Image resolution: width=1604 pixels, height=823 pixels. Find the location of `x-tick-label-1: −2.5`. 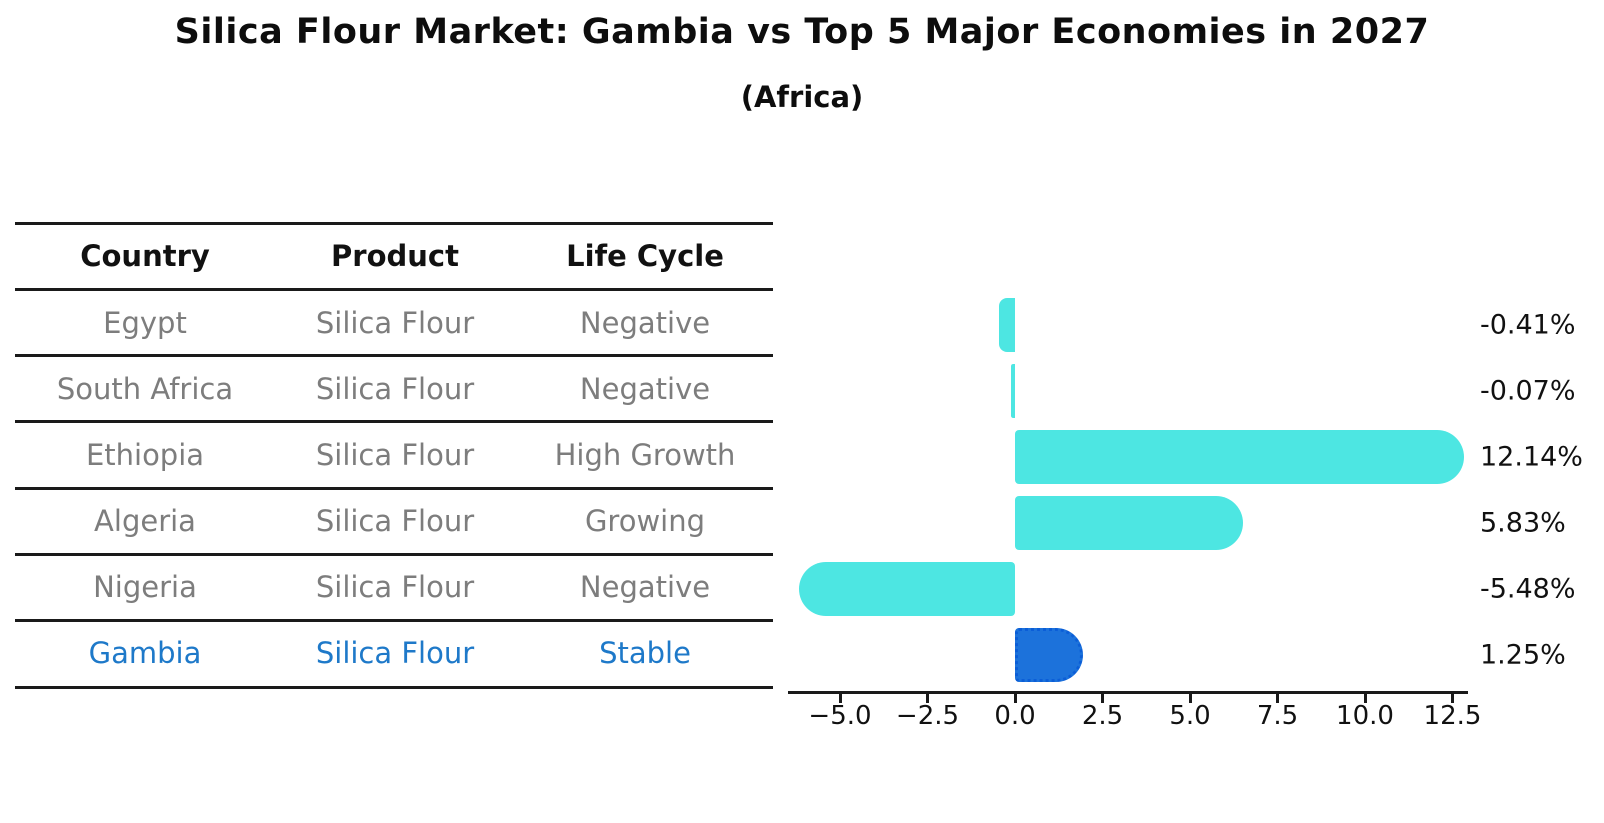

x-tick-label-1: −2.5 is located at coordinates (927, 716).